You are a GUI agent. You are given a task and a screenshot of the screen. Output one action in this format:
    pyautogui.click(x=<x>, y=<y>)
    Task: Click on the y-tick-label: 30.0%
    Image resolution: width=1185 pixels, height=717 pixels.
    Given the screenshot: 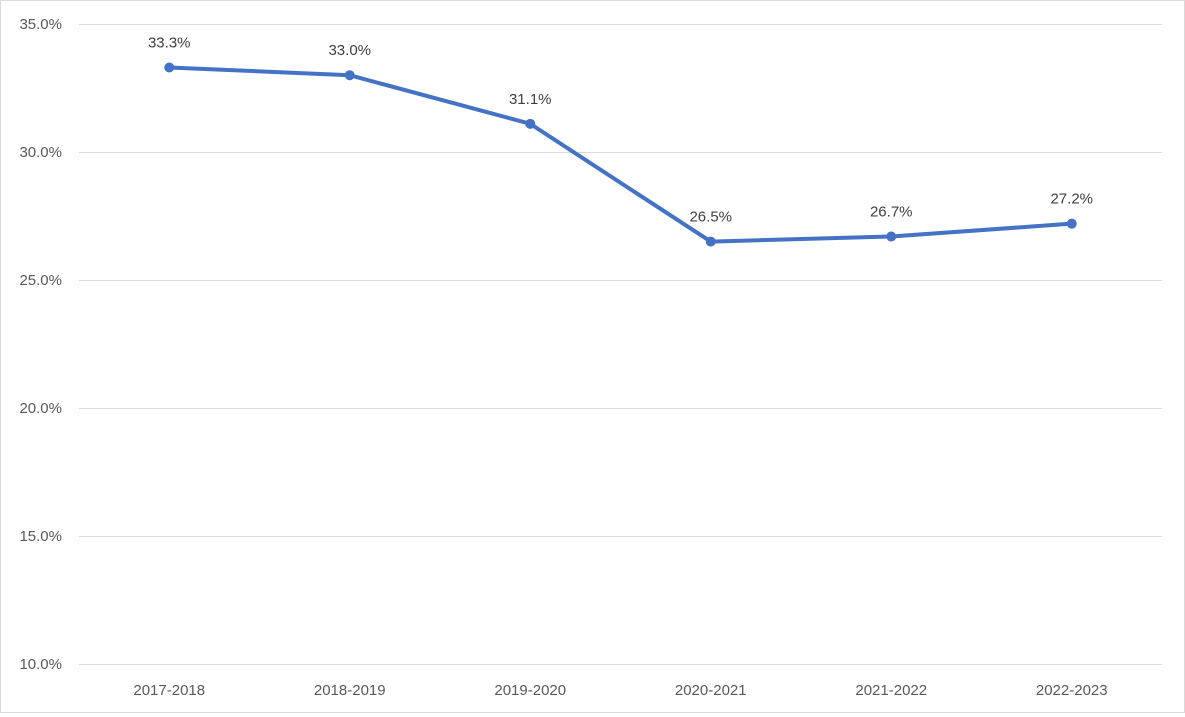 What is the action you would take?
    pyautogui.click(x=40, y=152)
    